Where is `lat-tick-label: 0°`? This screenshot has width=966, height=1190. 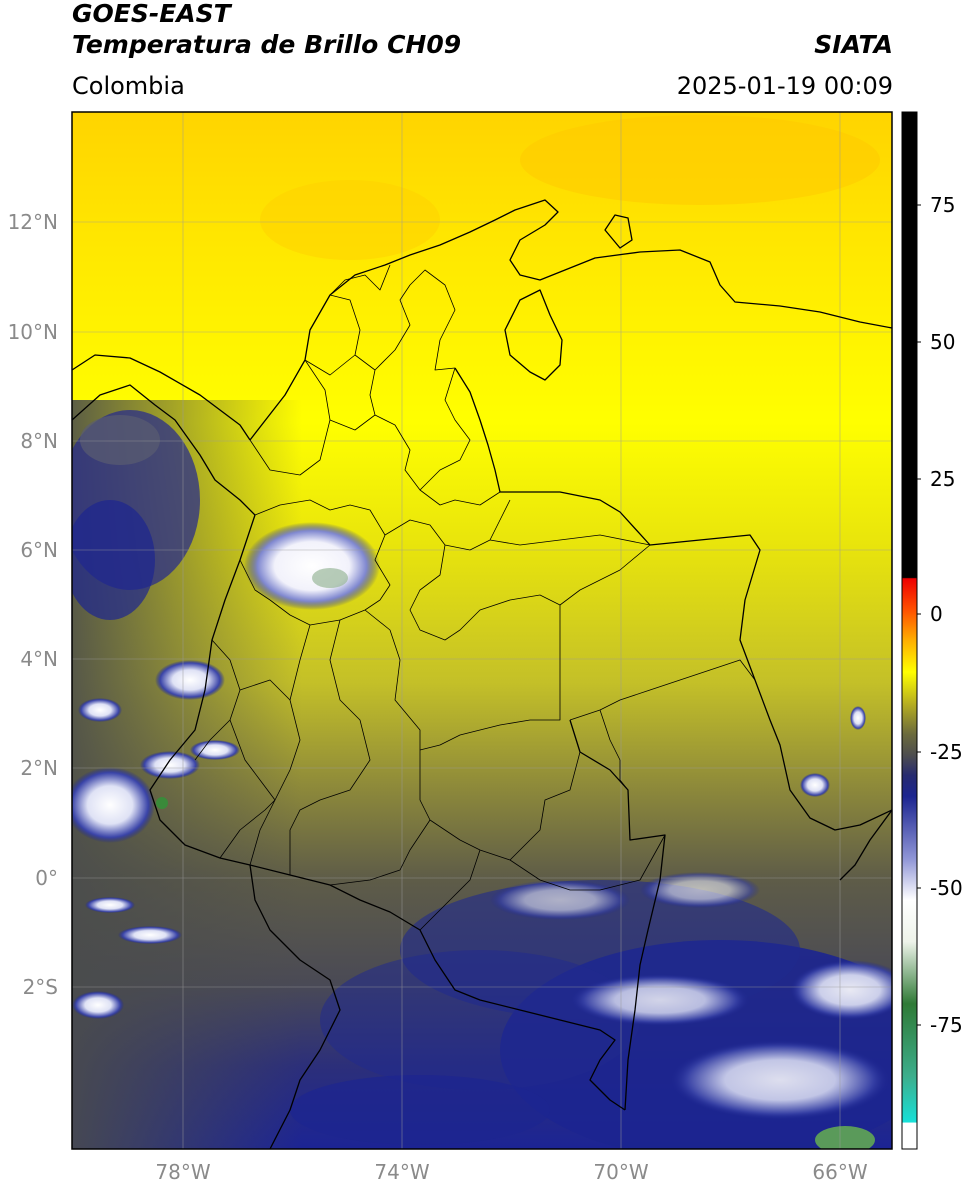 lat-tick-label: 0° is located at coordinates (46, 878).